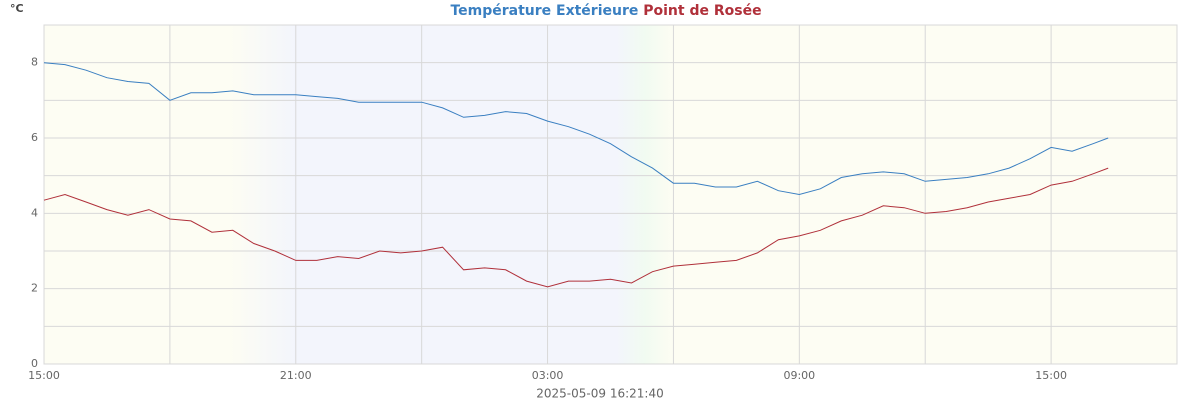  What do you see at coordinates (34, 137) in the screenshot?
I see `y-tick-label: 6` at bounding box center [34, 137].